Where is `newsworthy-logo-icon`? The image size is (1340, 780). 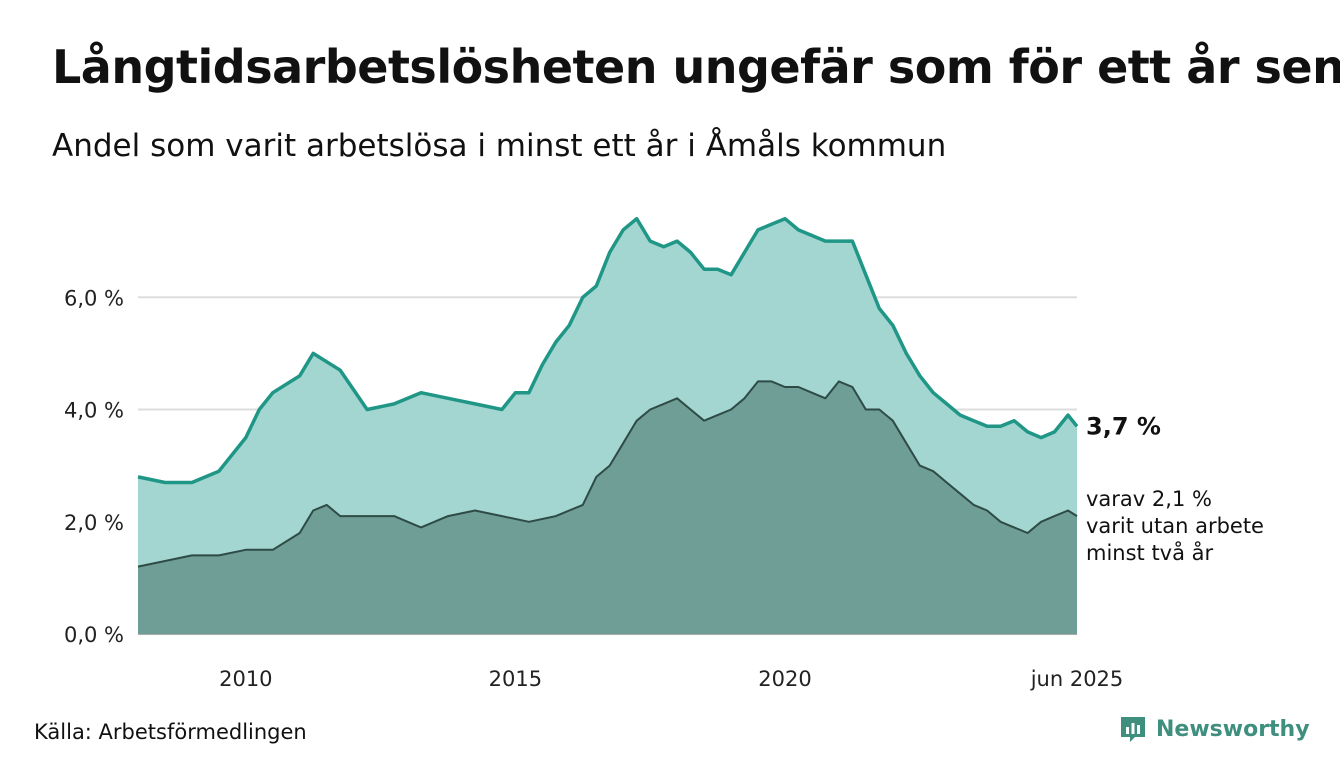
newsworthy-logo-icon is located at coordinates (1133, 729).